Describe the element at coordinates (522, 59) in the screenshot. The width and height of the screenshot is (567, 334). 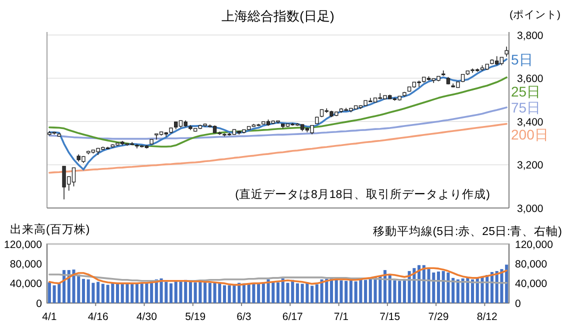
I see `series-label: 5日` at that location.